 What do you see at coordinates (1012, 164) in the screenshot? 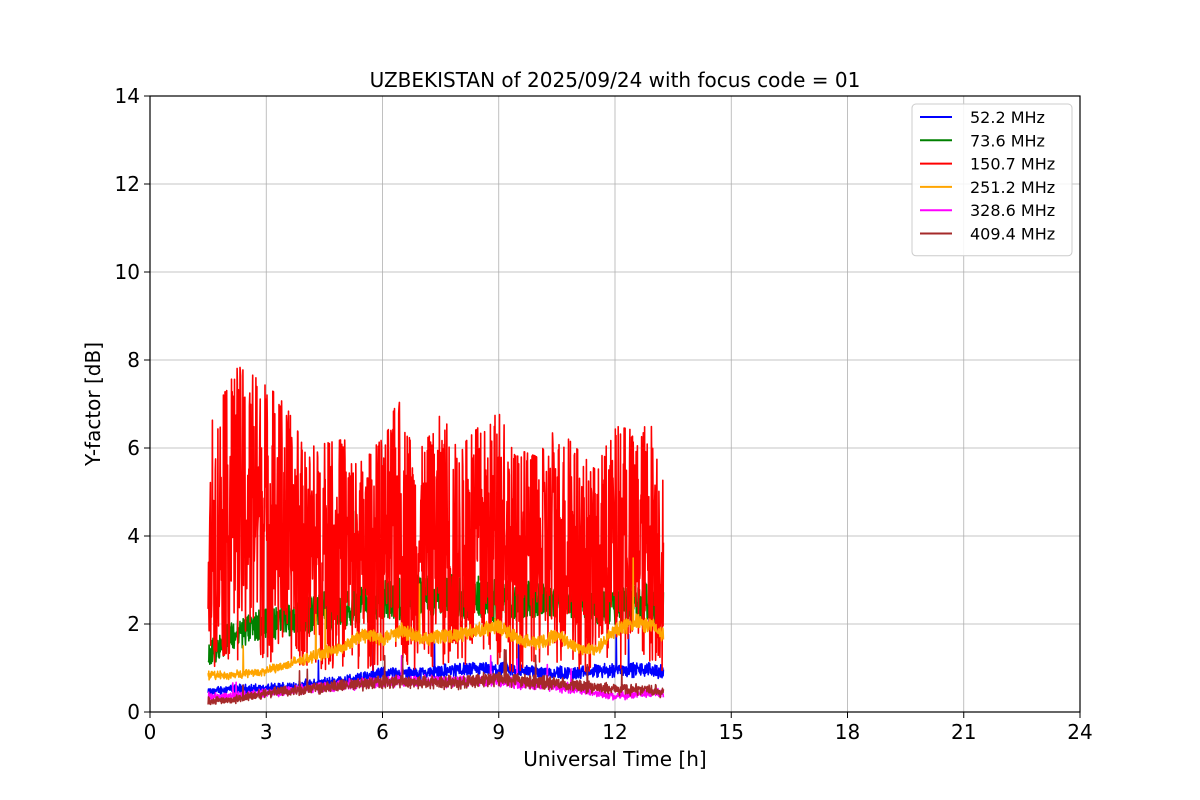
I see `legend-label: 150.7 MHz` at bounding box center [1012, 164].